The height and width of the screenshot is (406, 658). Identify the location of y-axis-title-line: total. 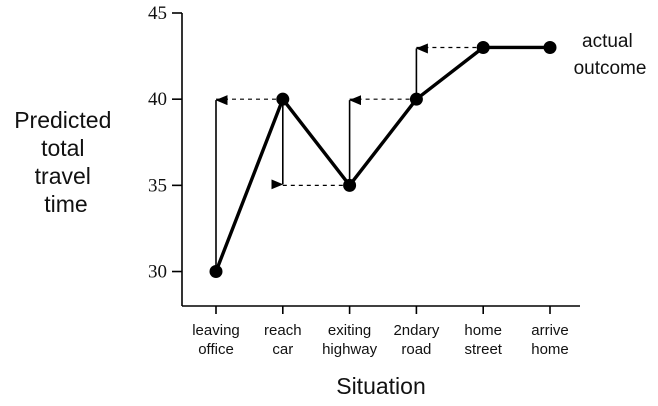
(62, 148).